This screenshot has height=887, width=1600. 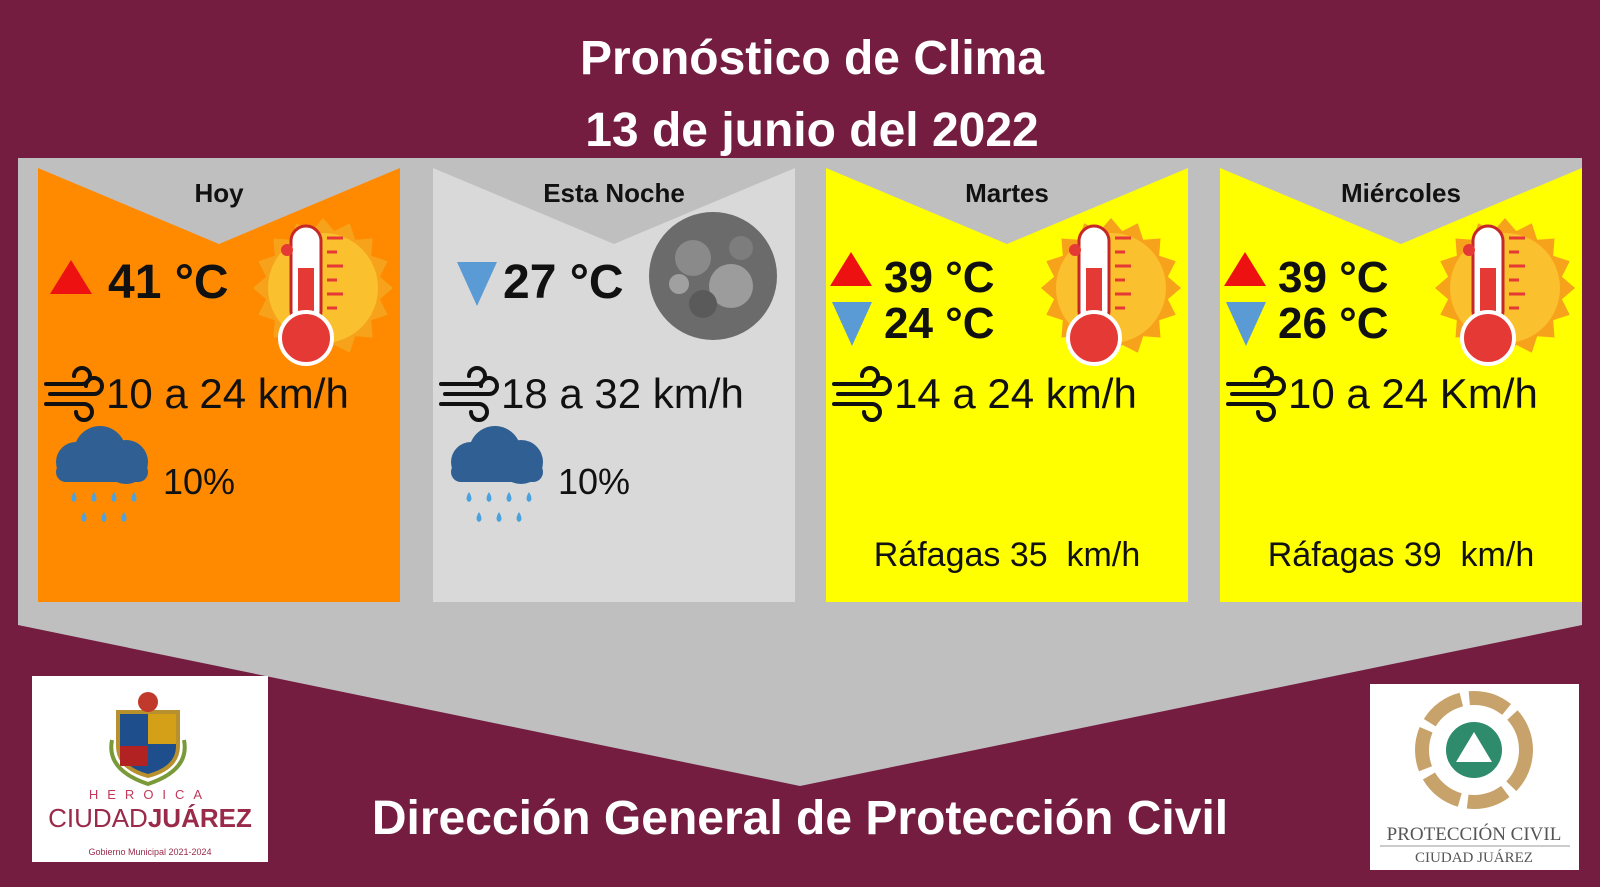 I want to click on logo-left-line2: CIUDADJUÁREZ, so click(x=150, y=818).